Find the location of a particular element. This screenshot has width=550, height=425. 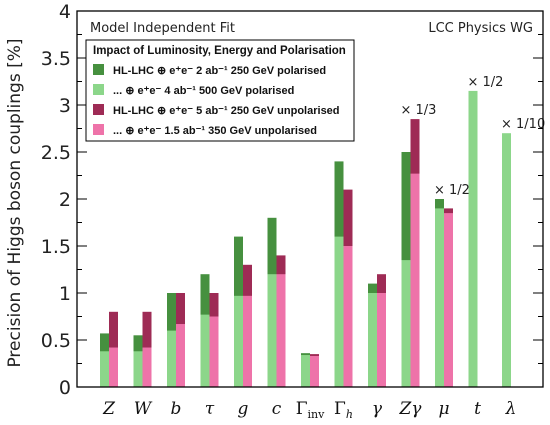

x-tick-label: c is located at coordinates (277, 409).